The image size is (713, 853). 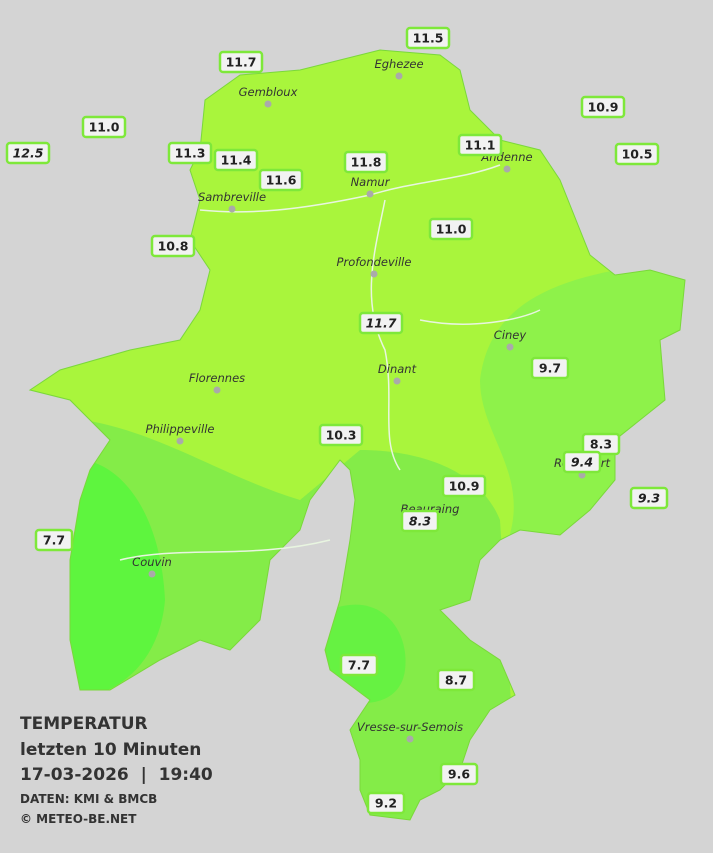 I want to click on station-temp: 12.5, so click(x=28, y=153).